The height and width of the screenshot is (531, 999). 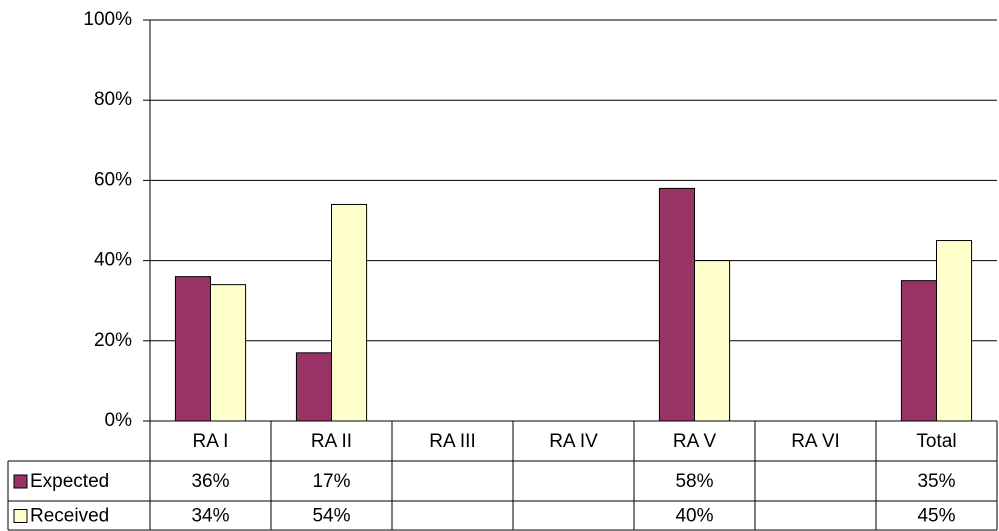 I want to click on y-tick-label: 100%, so click(x=107, y=19).